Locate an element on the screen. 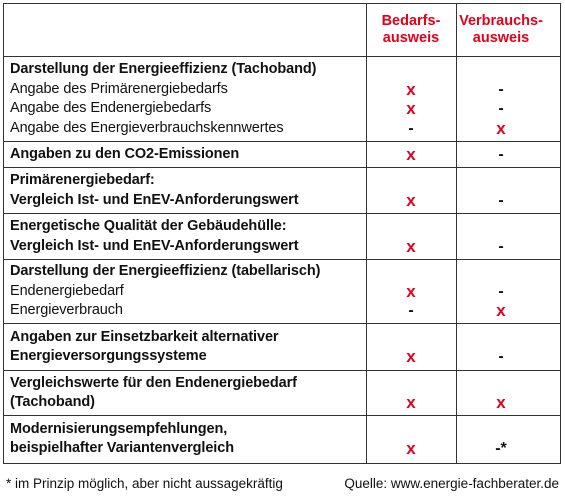 This screenshot has width=565, height=496. row-label: Energieverbrauch is located at coordinates (66, 310).